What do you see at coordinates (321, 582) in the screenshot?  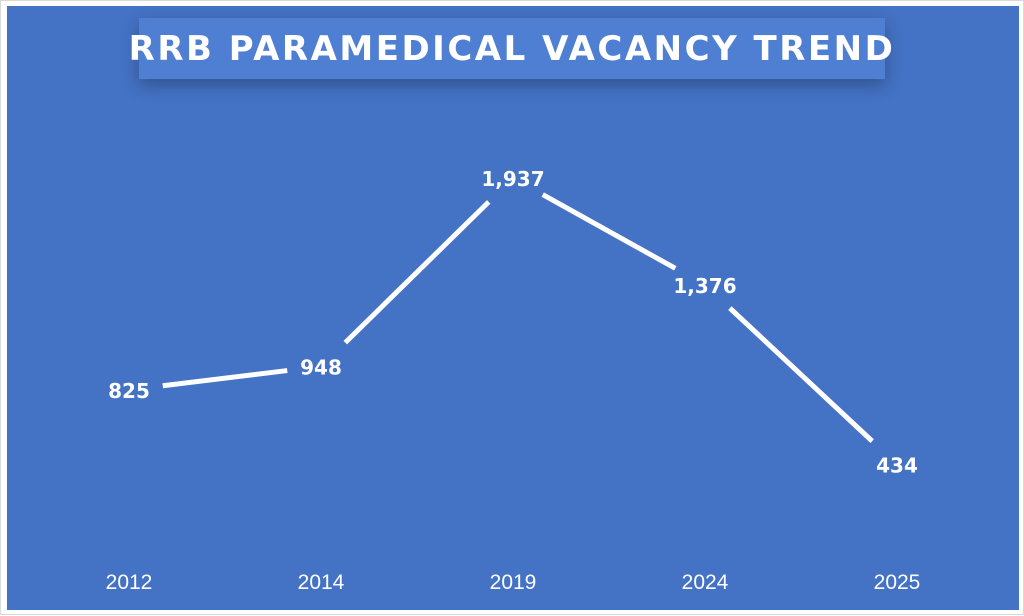 I see `x-tick-label: 2014` at bounding box center [321, 582].